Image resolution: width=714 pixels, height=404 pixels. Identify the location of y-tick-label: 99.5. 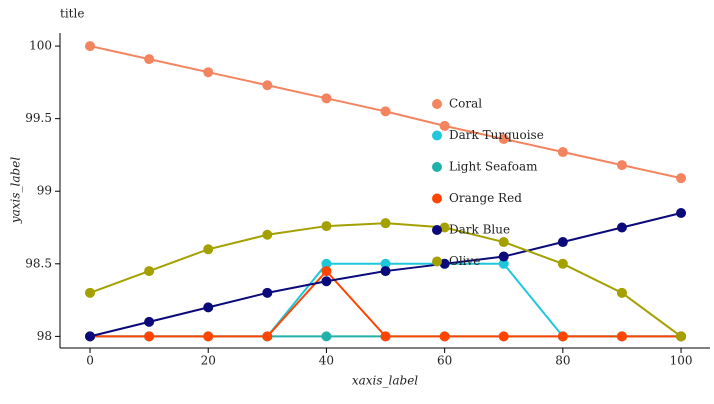
(38, 118).